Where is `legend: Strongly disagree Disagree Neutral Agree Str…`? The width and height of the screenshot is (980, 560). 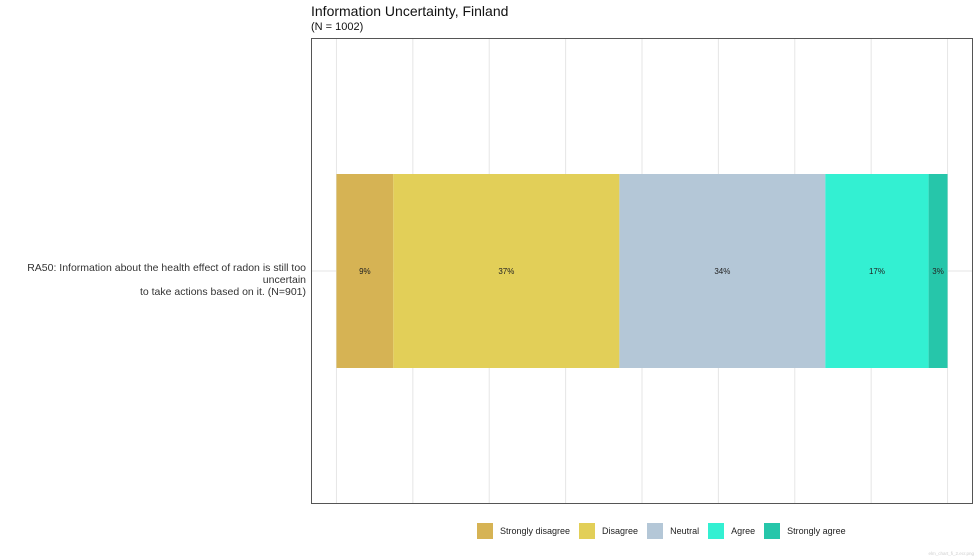
legend: Strongly disagree Disagree Neutral Agree Str… is located at coordinates (666, 531).